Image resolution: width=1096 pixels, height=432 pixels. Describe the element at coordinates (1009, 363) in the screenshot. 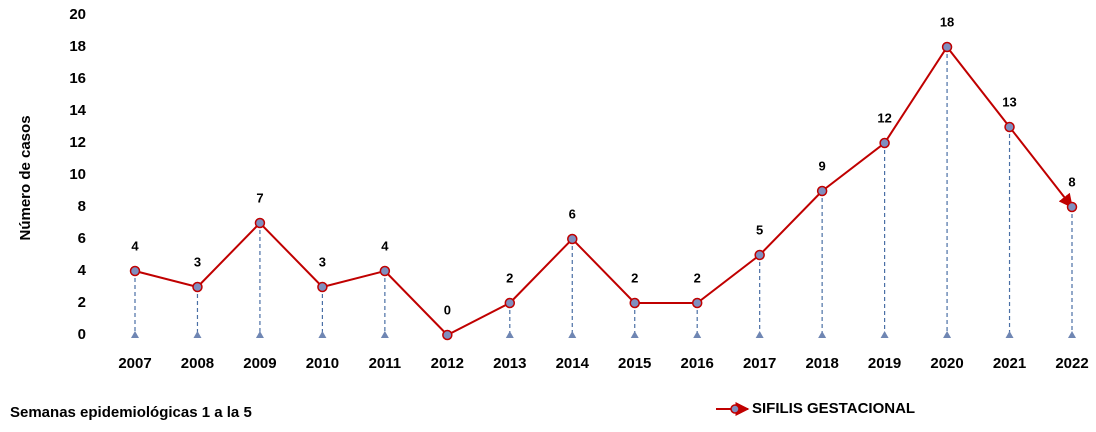

I see `x-tick-label: 2021` at that location.